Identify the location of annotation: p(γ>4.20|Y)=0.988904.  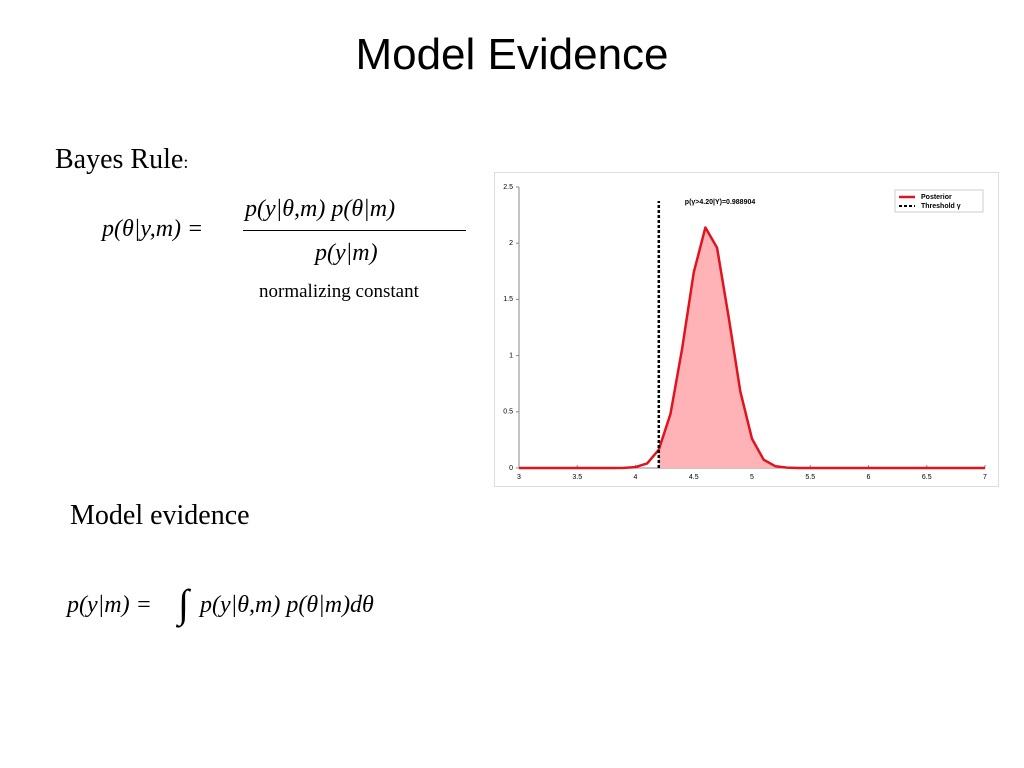
(720, 202).